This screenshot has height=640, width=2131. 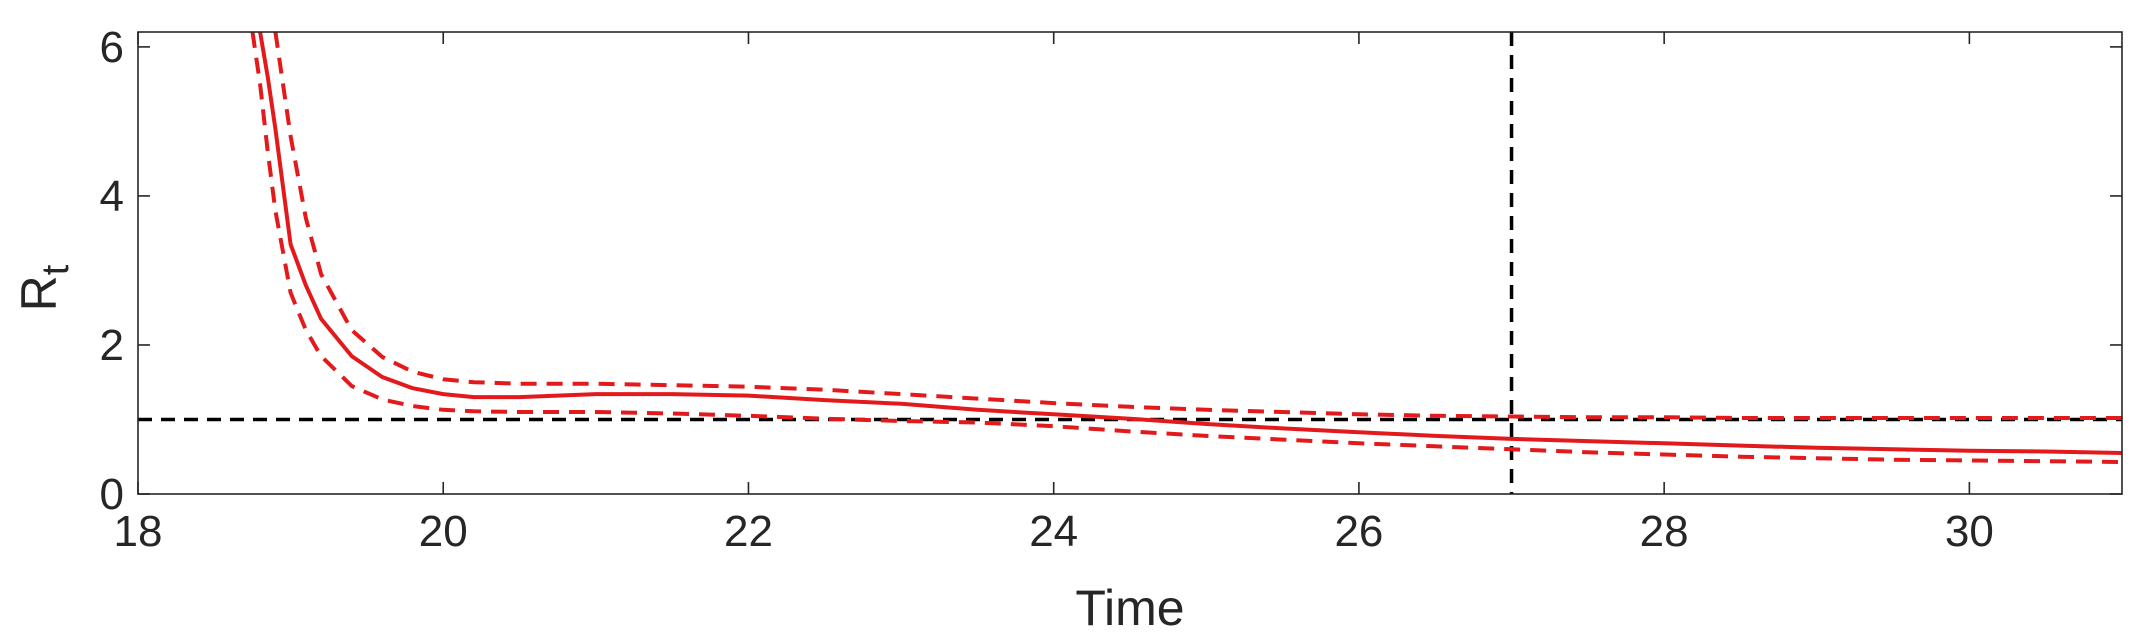 I want to click on y-axis-title-subscript: t, so click(x=56, y=269).